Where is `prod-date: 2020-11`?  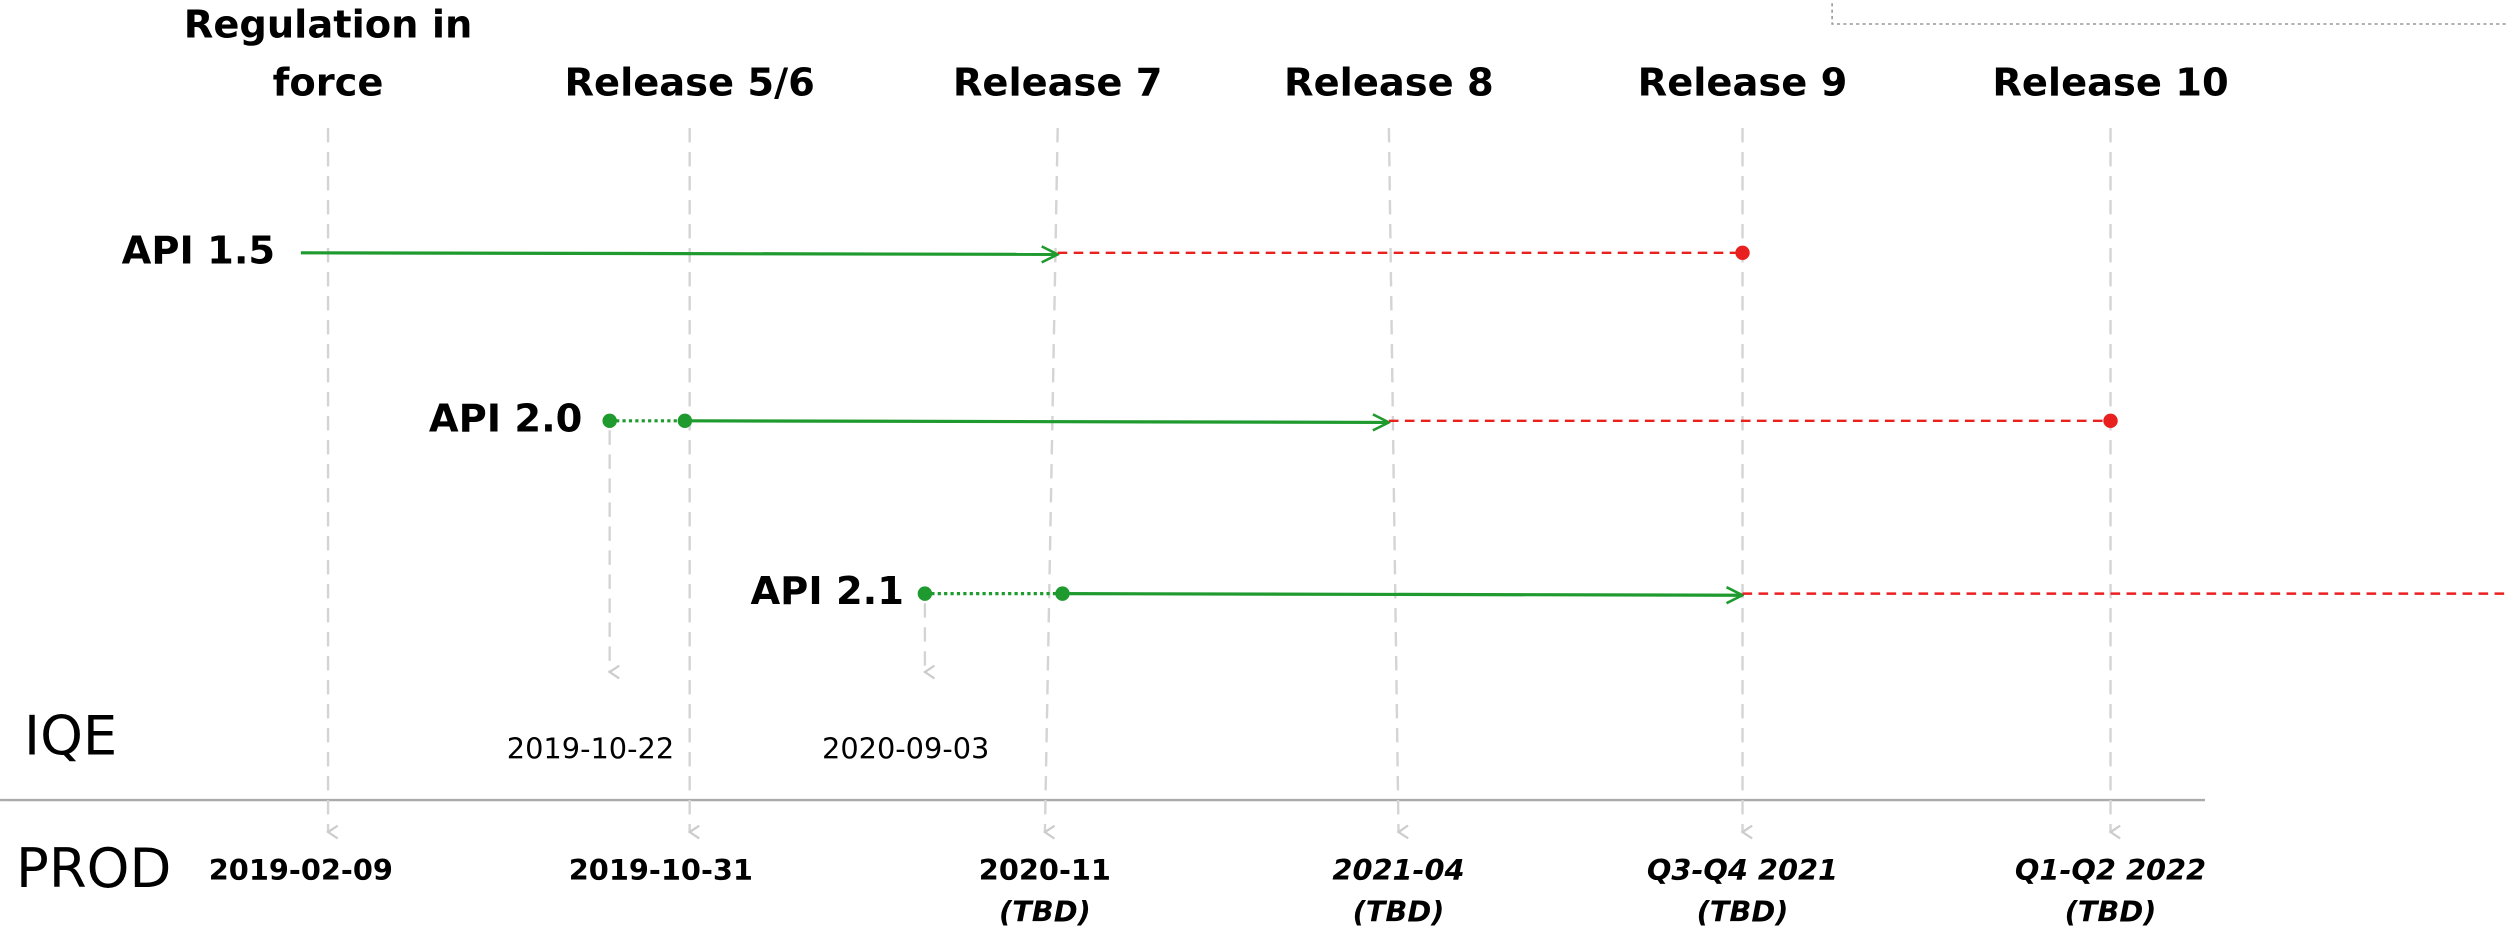 prod-date: 2020-11 is located at coordinates (1045, 870).